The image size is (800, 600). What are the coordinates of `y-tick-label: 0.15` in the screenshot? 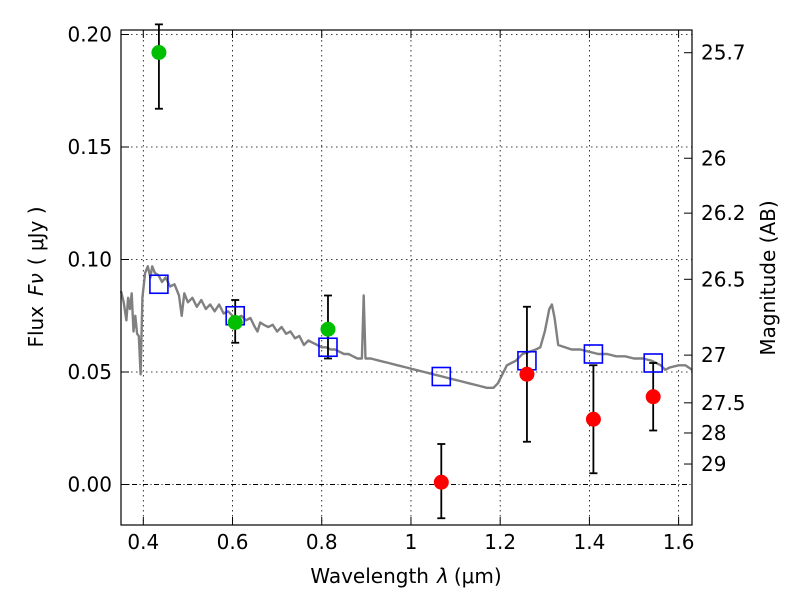 It's located at (89, 147).